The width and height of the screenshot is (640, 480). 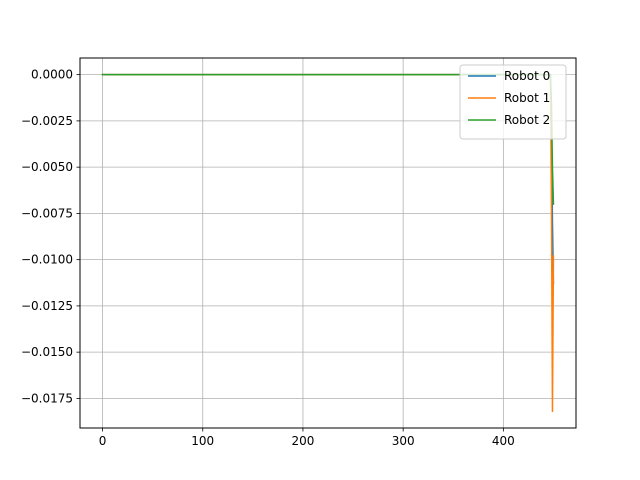 What do you see at coordinates (527, 98) in the screenshot?
I see `legend-label: Robot 1` at bounding box center [527, 98].